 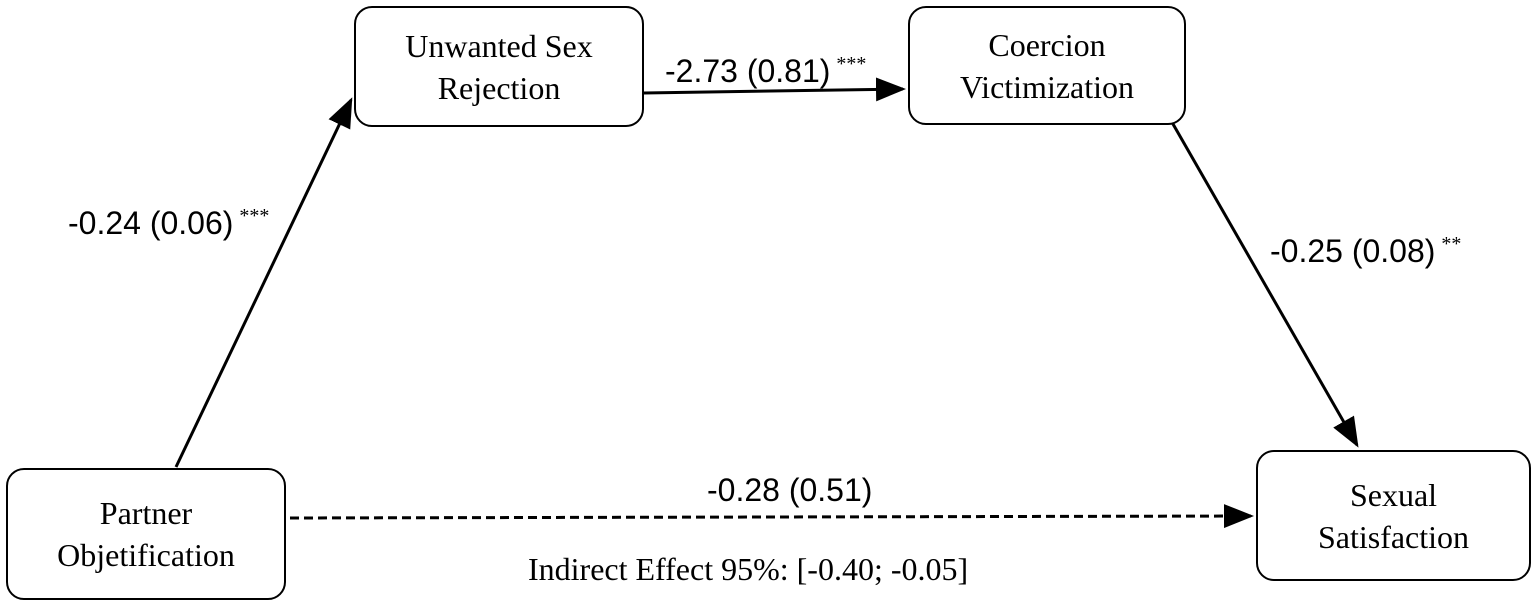 What do you see at coordinates (1393, 515) in the screenshot?
I see `node-sexual-satisfaction: Sexual Satisfaction` at bounding box center [1393, 515].